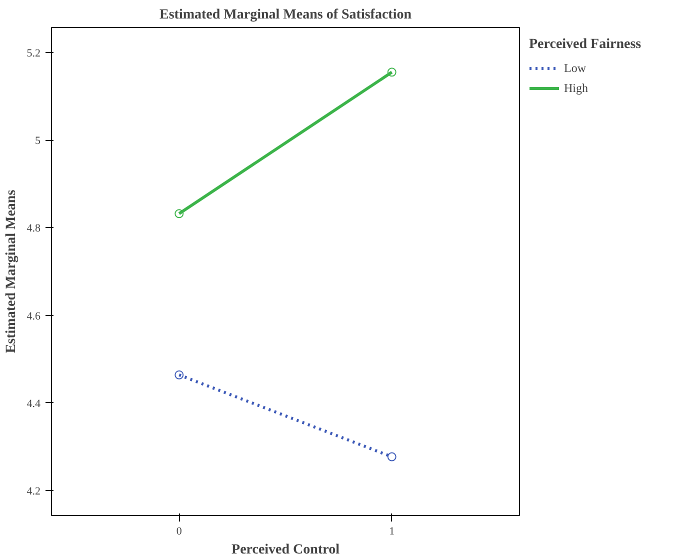 This screenshot has height=558, width=691. I want to click on x-tick-label: 0, so click(179, 532).